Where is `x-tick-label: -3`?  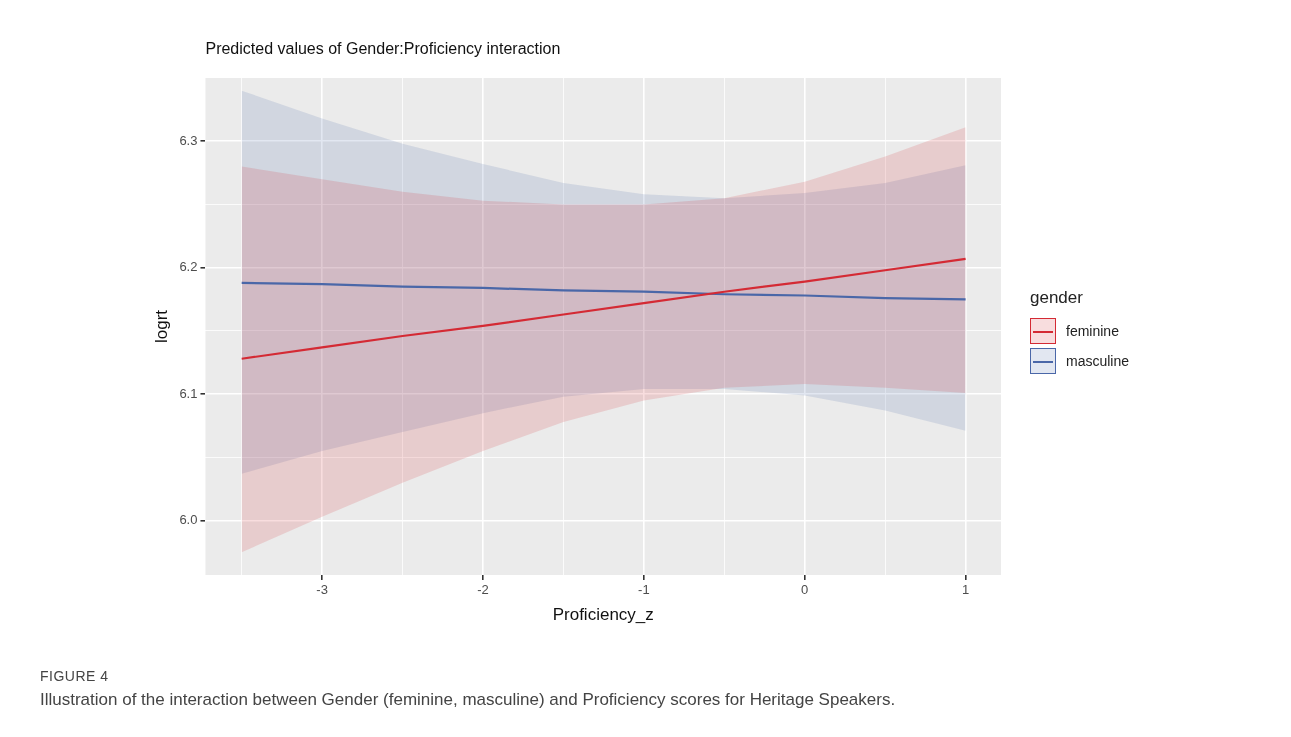
x-tick-label: -3 is located at coordinates (322, 590).